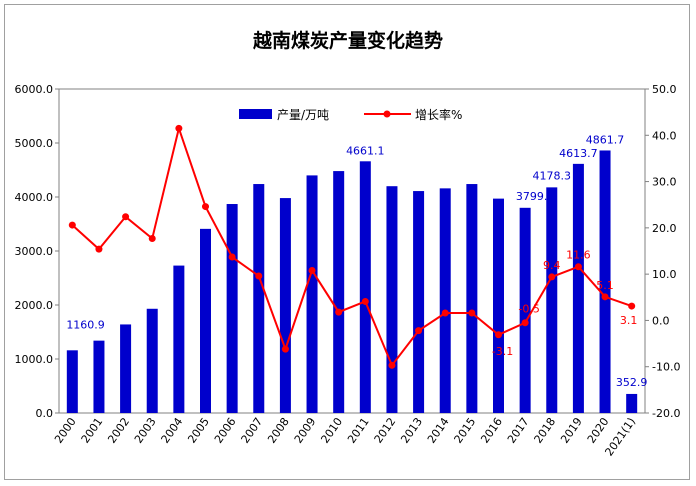 This screenshot has width=696, height=486. What do you see at coordinates (303, 115) in the screenshot?
I see `legend-bar-label: 产量/万吨` at bounding box center [303, 115].